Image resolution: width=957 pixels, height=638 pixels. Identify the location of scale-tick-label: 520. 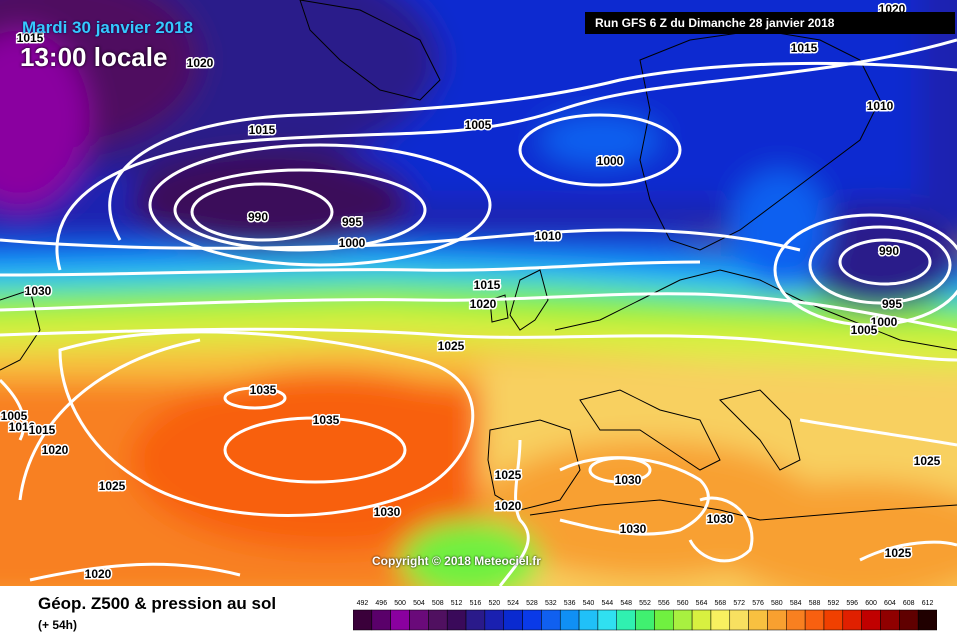
(494, 603).